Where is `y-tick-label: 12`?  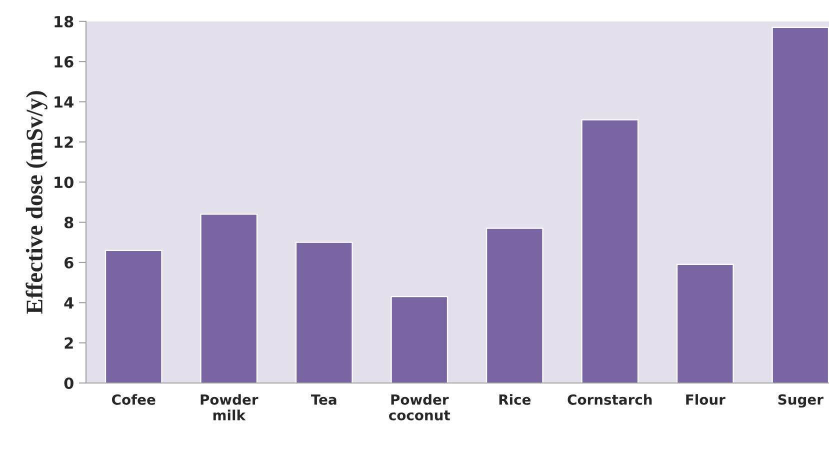
y-tick-label: 12 is located at coordinates (63, 142).